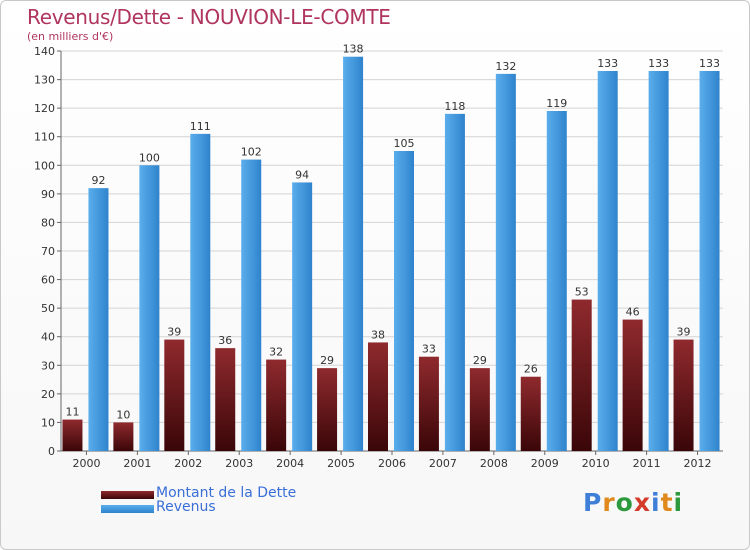 This screenshot has height=550, width=750. I want to click on y-tick-label: 70, so click(48, 251).